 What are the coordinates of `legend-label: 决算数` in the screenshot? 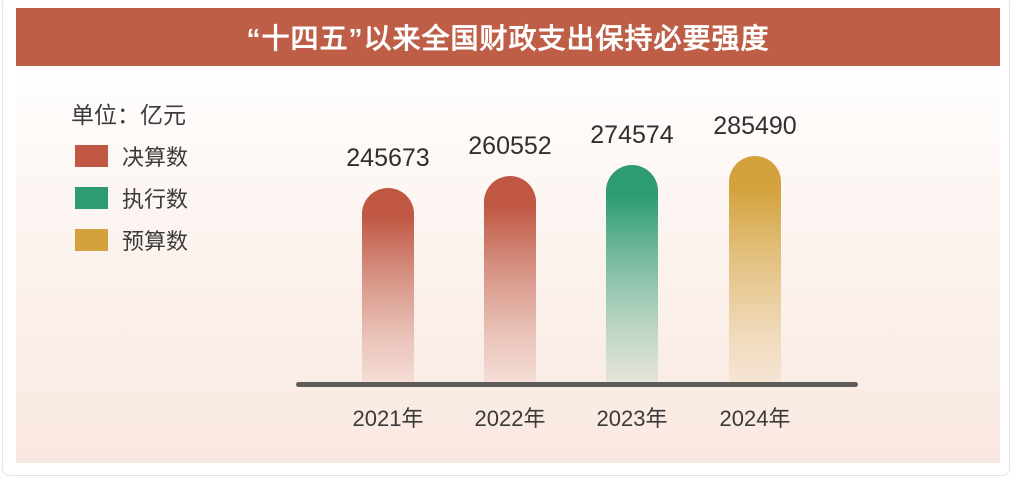 It's located at (155, 157).